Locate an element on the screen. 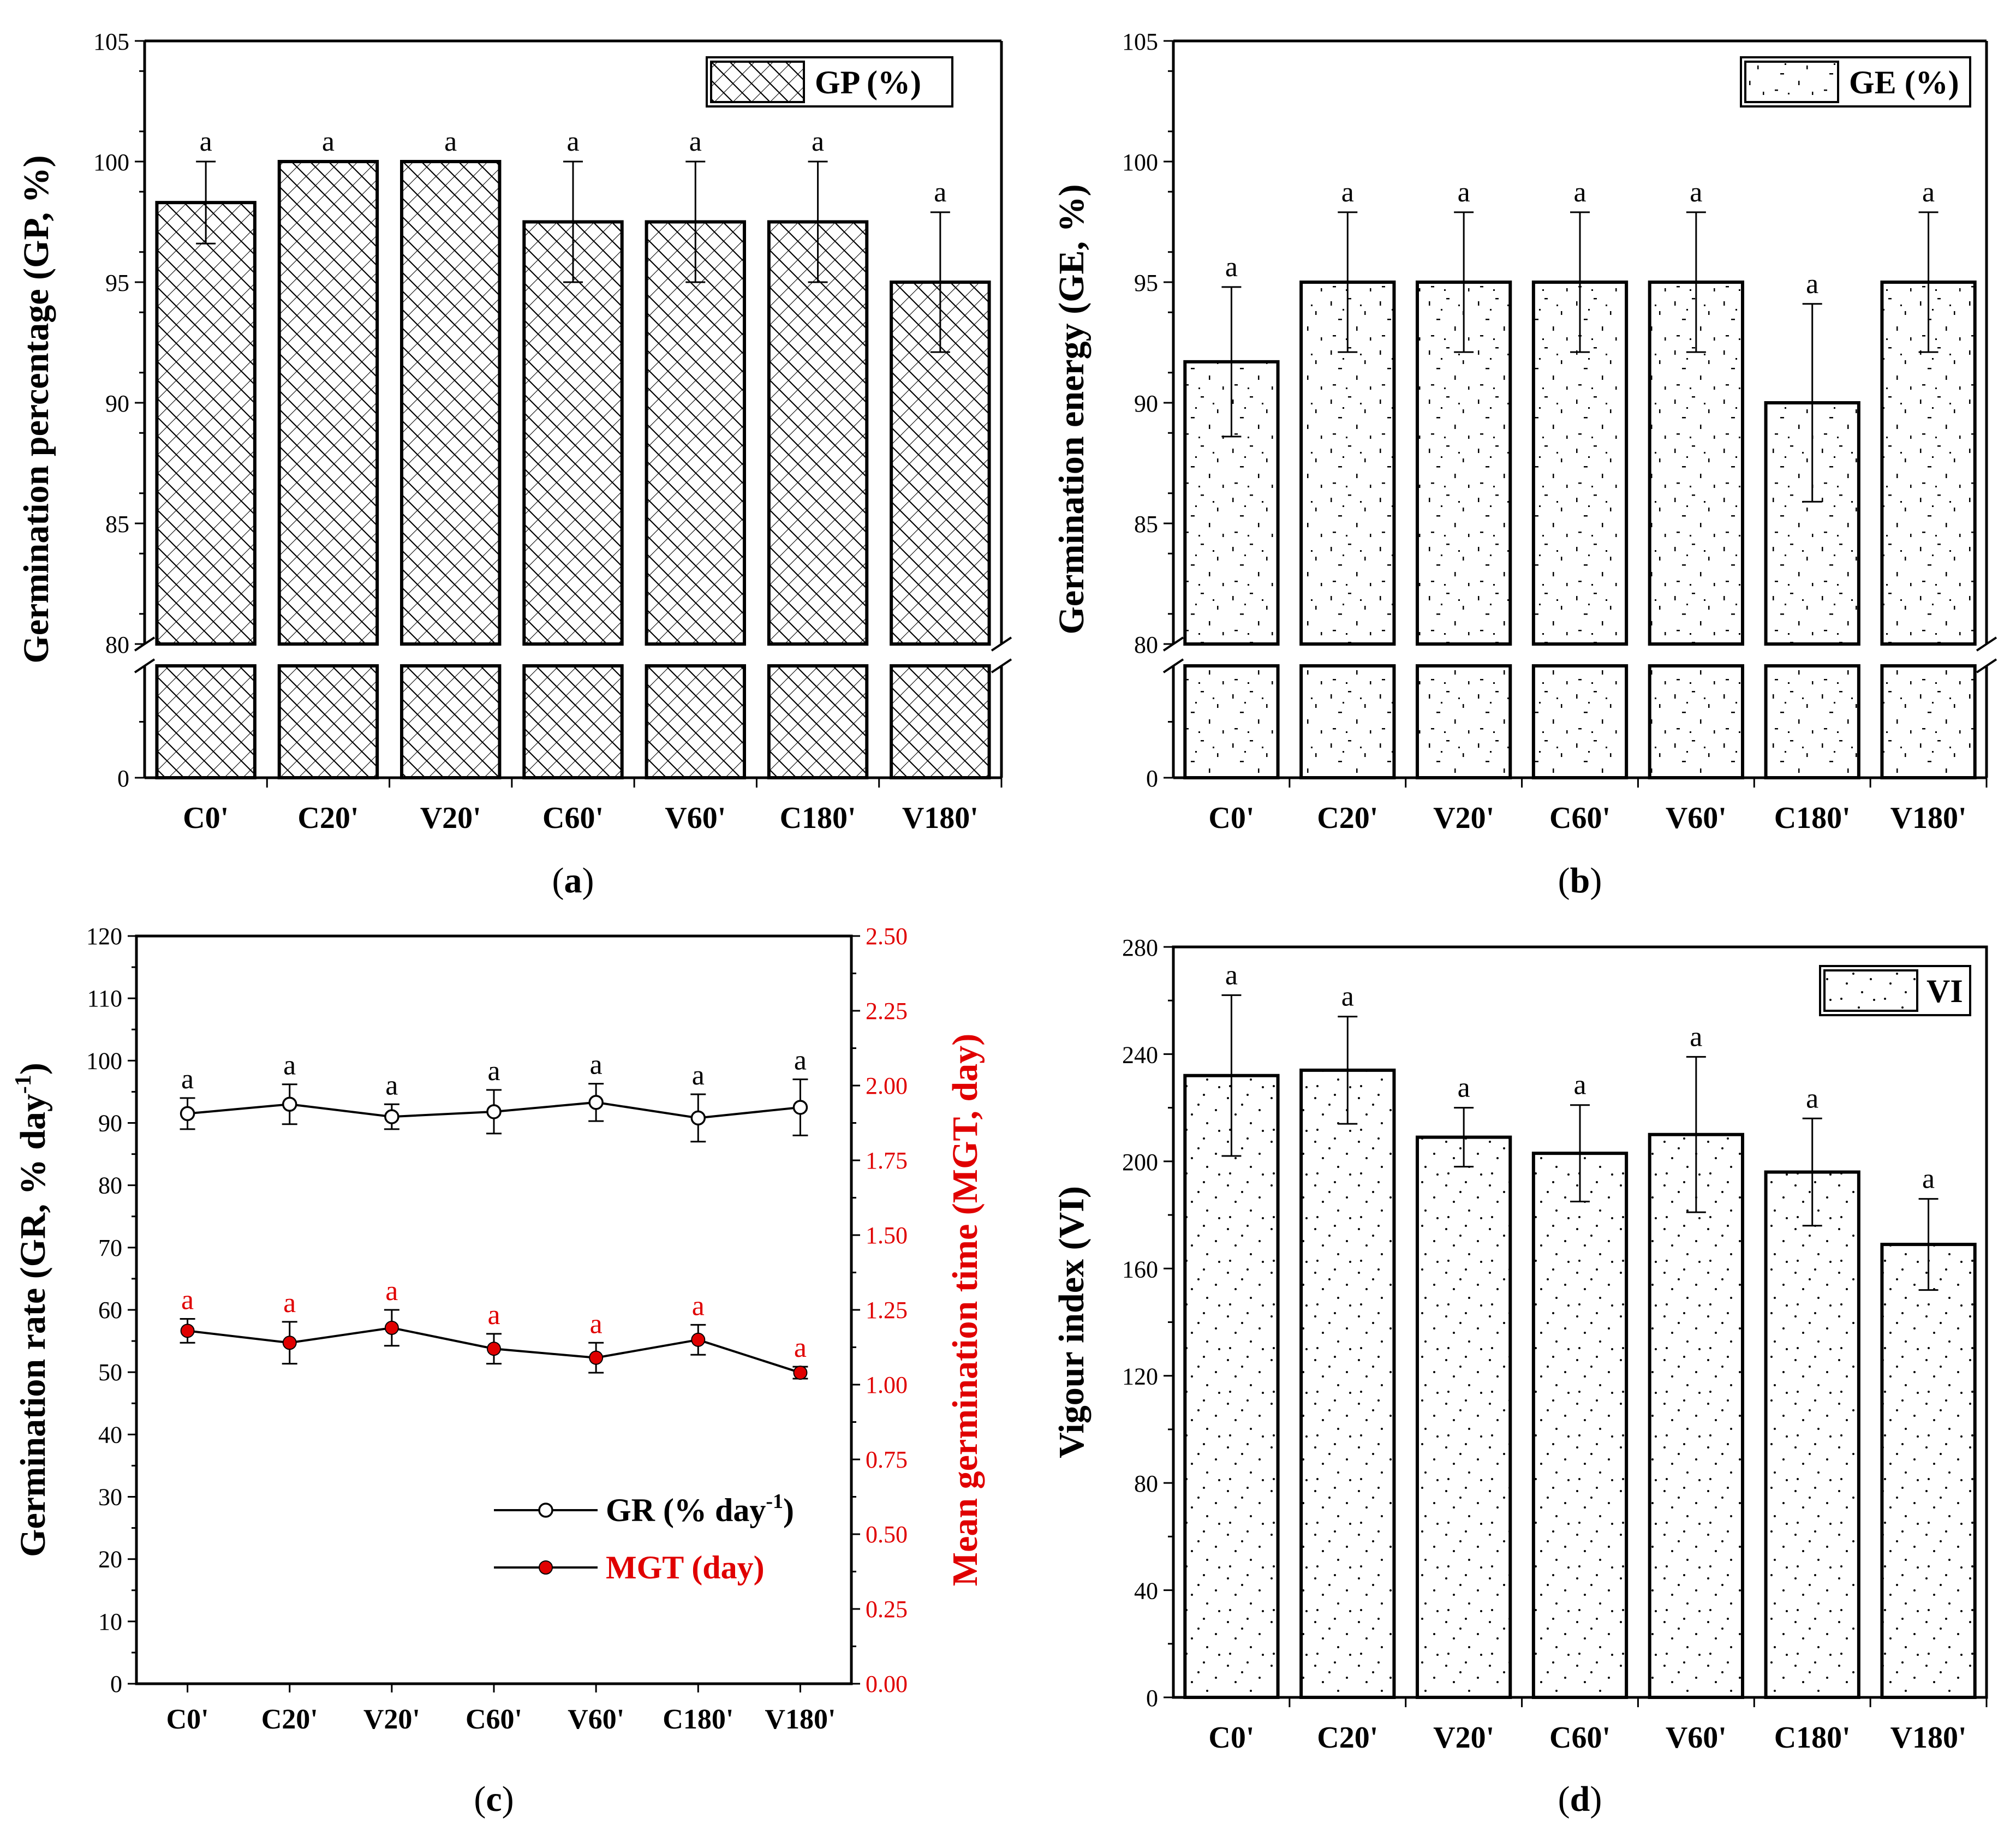 The width and height of the screenshot is (2016, 1830). axis-break-gap is located at coordinates (573, 655).